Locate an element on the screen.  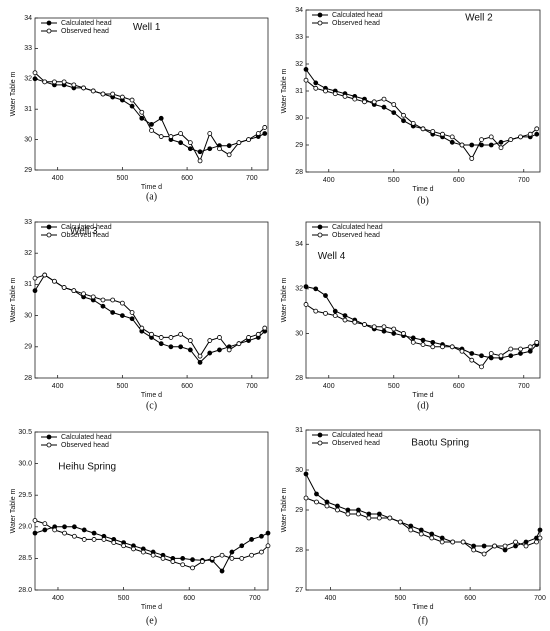
x-tick-label: 600 is located at coordinates (187, 178).